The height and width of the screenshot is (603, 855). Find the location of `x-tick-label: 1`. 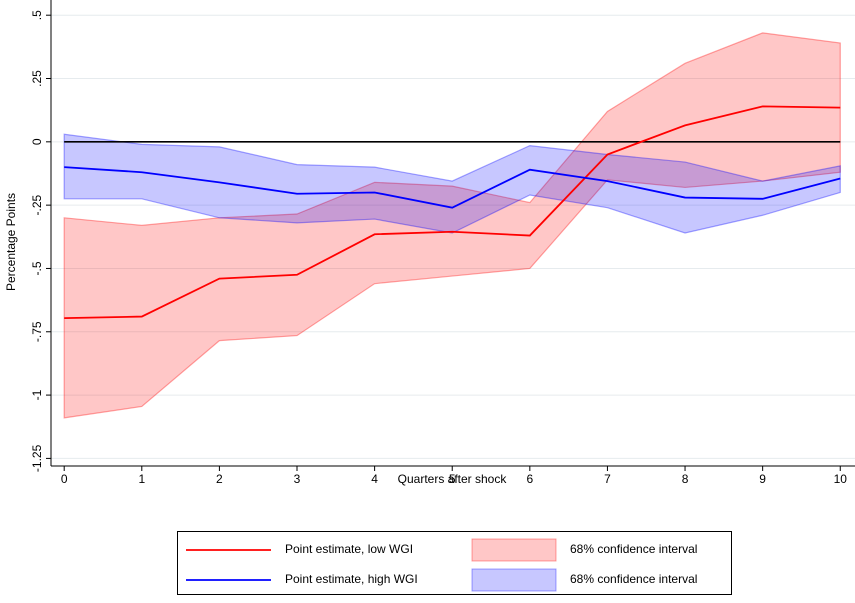

x-tick-label: 1 is located at coordinates (141, 479).